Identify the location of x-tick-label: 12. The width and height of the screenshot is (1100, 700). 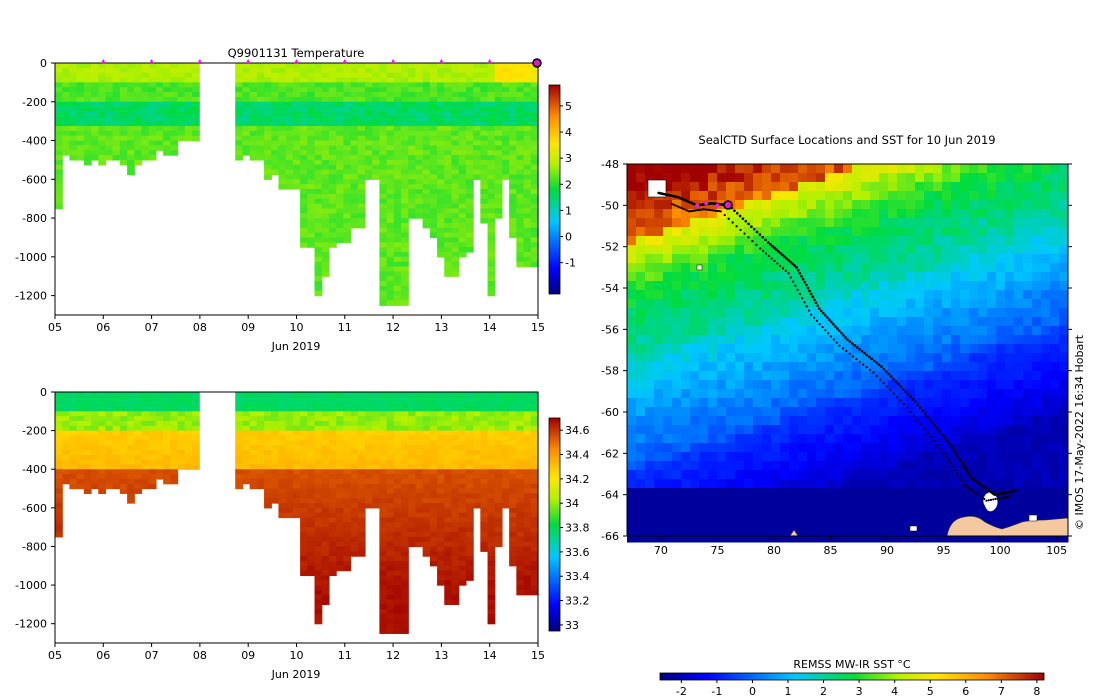
(393, 655).